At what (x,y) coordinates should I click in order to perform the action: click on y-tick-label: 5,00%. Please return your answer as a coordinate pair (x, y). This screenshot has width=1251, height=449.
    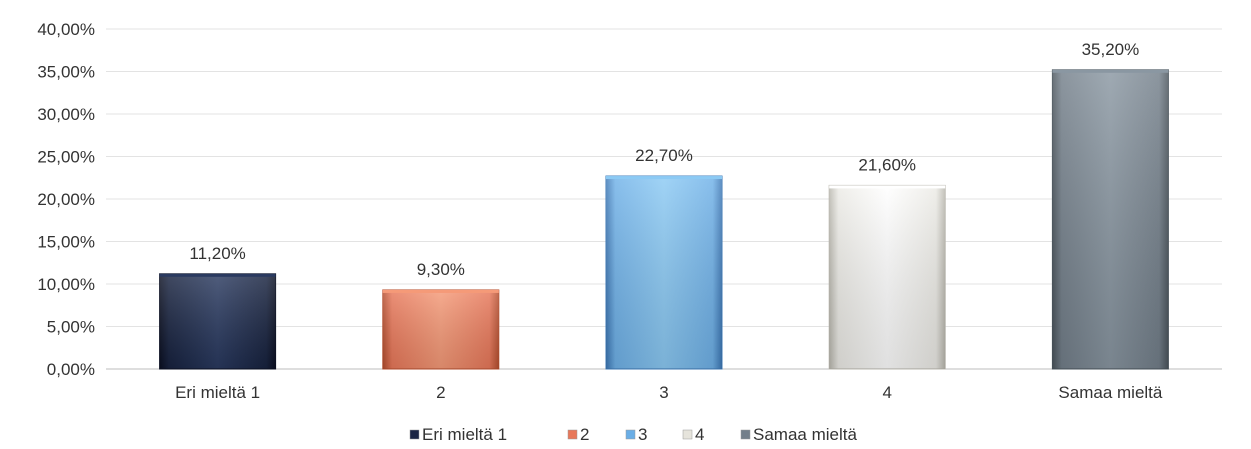
    Looking at the image, I should click on (71, 327).